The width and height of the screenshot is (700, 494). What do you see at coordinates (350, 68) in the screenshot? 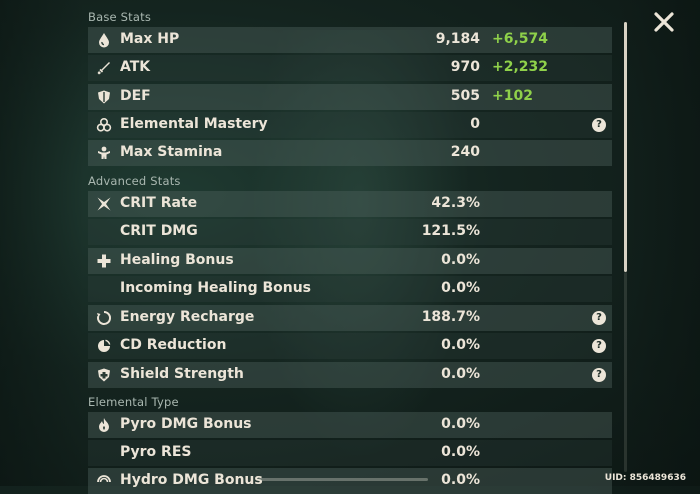
I see `stat-row-atk: ATK 970 +2,232` at bounding box center [350, 68].